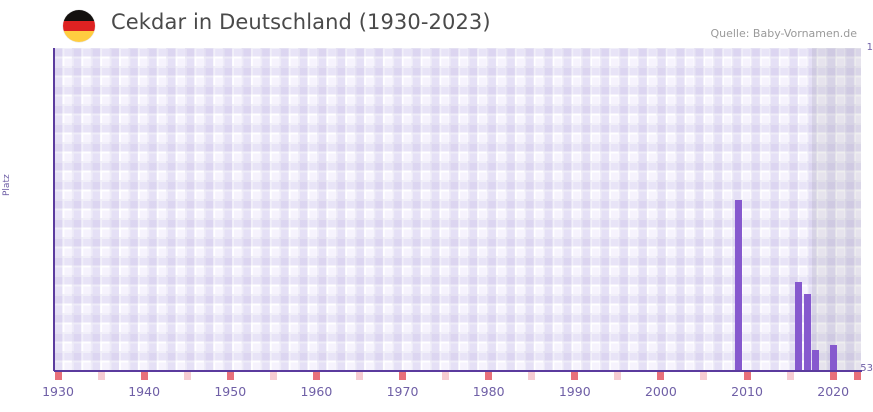 The height and width of the screenshot is (412, 873). Describe the element at coordinates (618, 376) in the screenshot. I see `x-tick-mark-1995` at that location.